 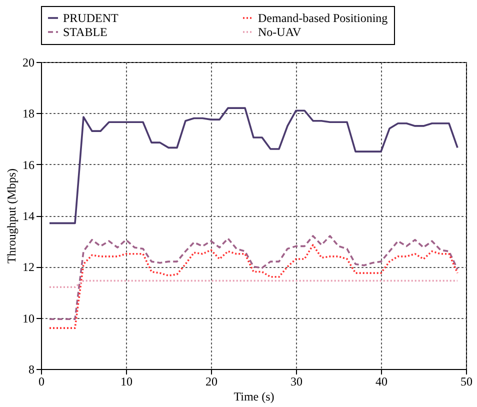 I want to click on y-tick-label: 12, so click(x=28, y=267).